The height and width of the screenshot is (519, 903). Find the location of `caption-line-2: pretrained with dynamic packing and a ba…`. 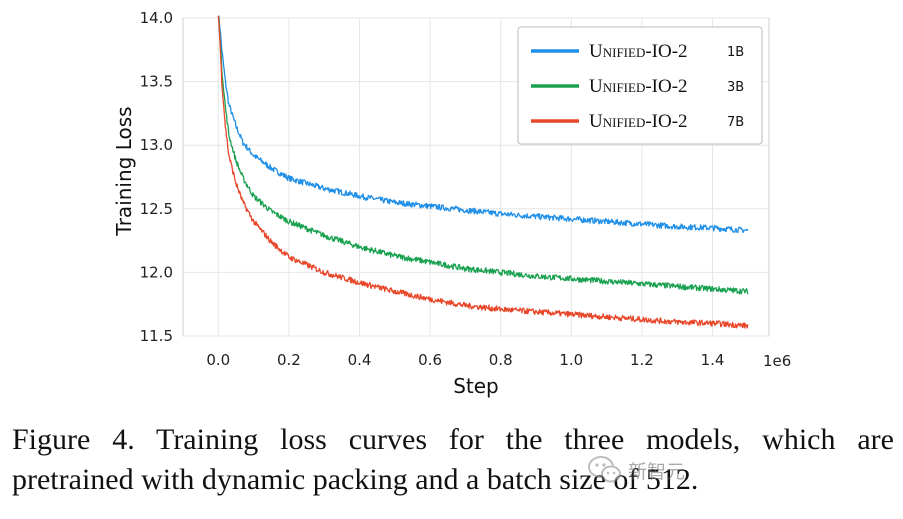

caption-line-2: pretrained with dynamic packing and a ba… is located at coordinates (355, 479).